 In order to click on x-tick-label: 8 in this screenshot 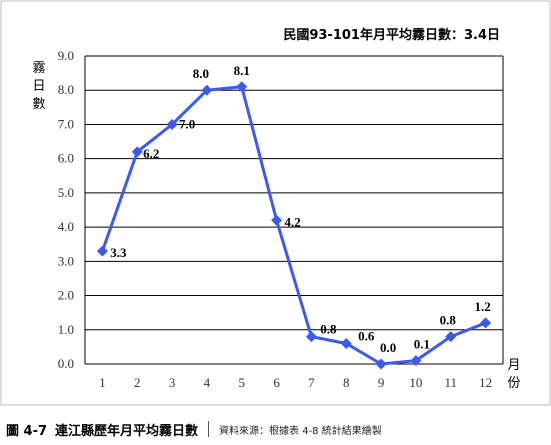, I will do `click(346, 382)`.